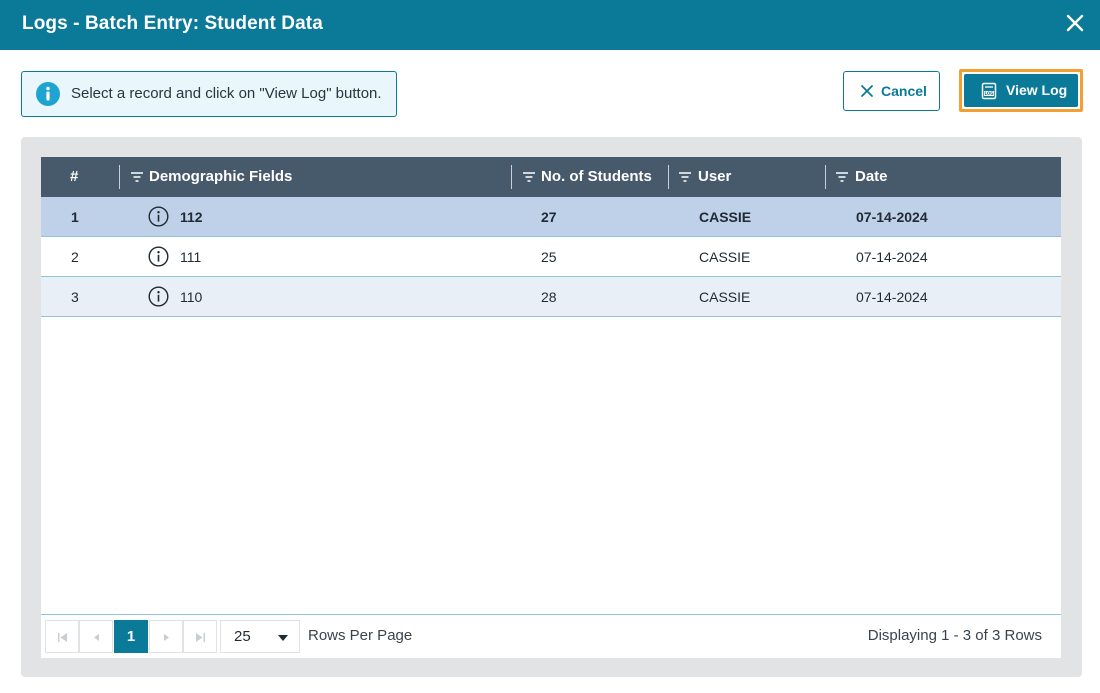  Describe the element at coordinates (191, 217) in the screenshot. I see `demographic-field-value: 112` at that location.